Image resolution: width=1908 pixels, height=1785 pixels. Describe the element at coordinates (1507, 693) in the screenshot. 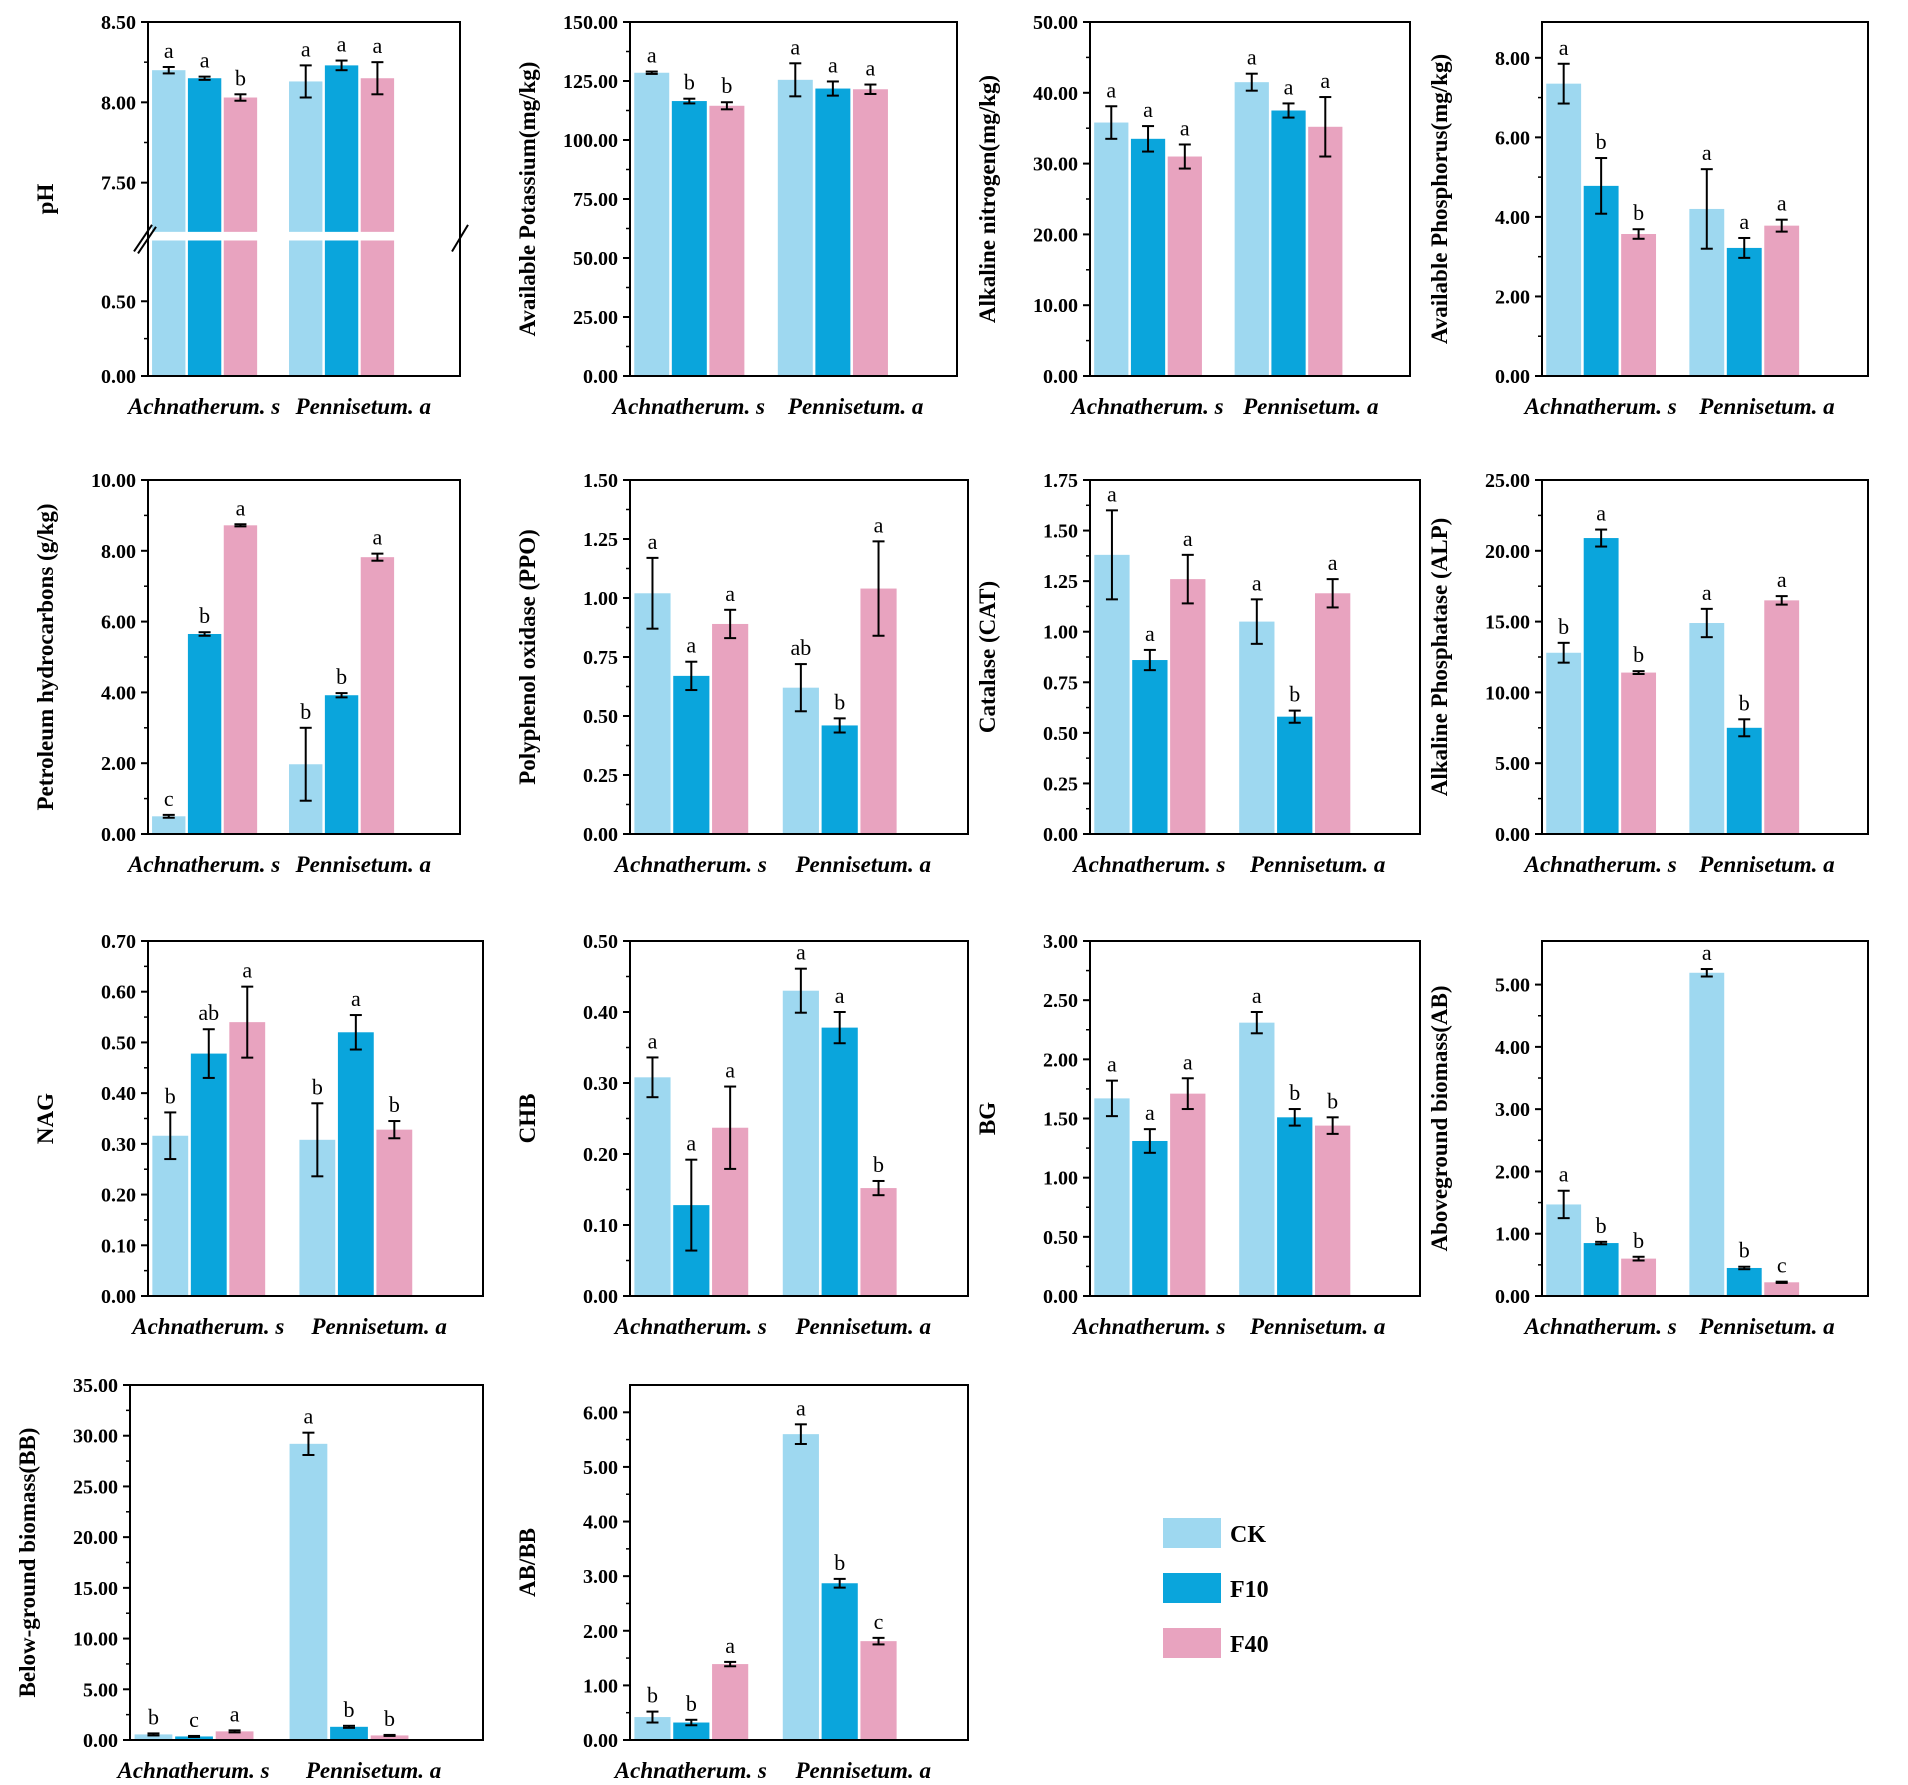

I see `y-tick-label: 10.00` at that location.